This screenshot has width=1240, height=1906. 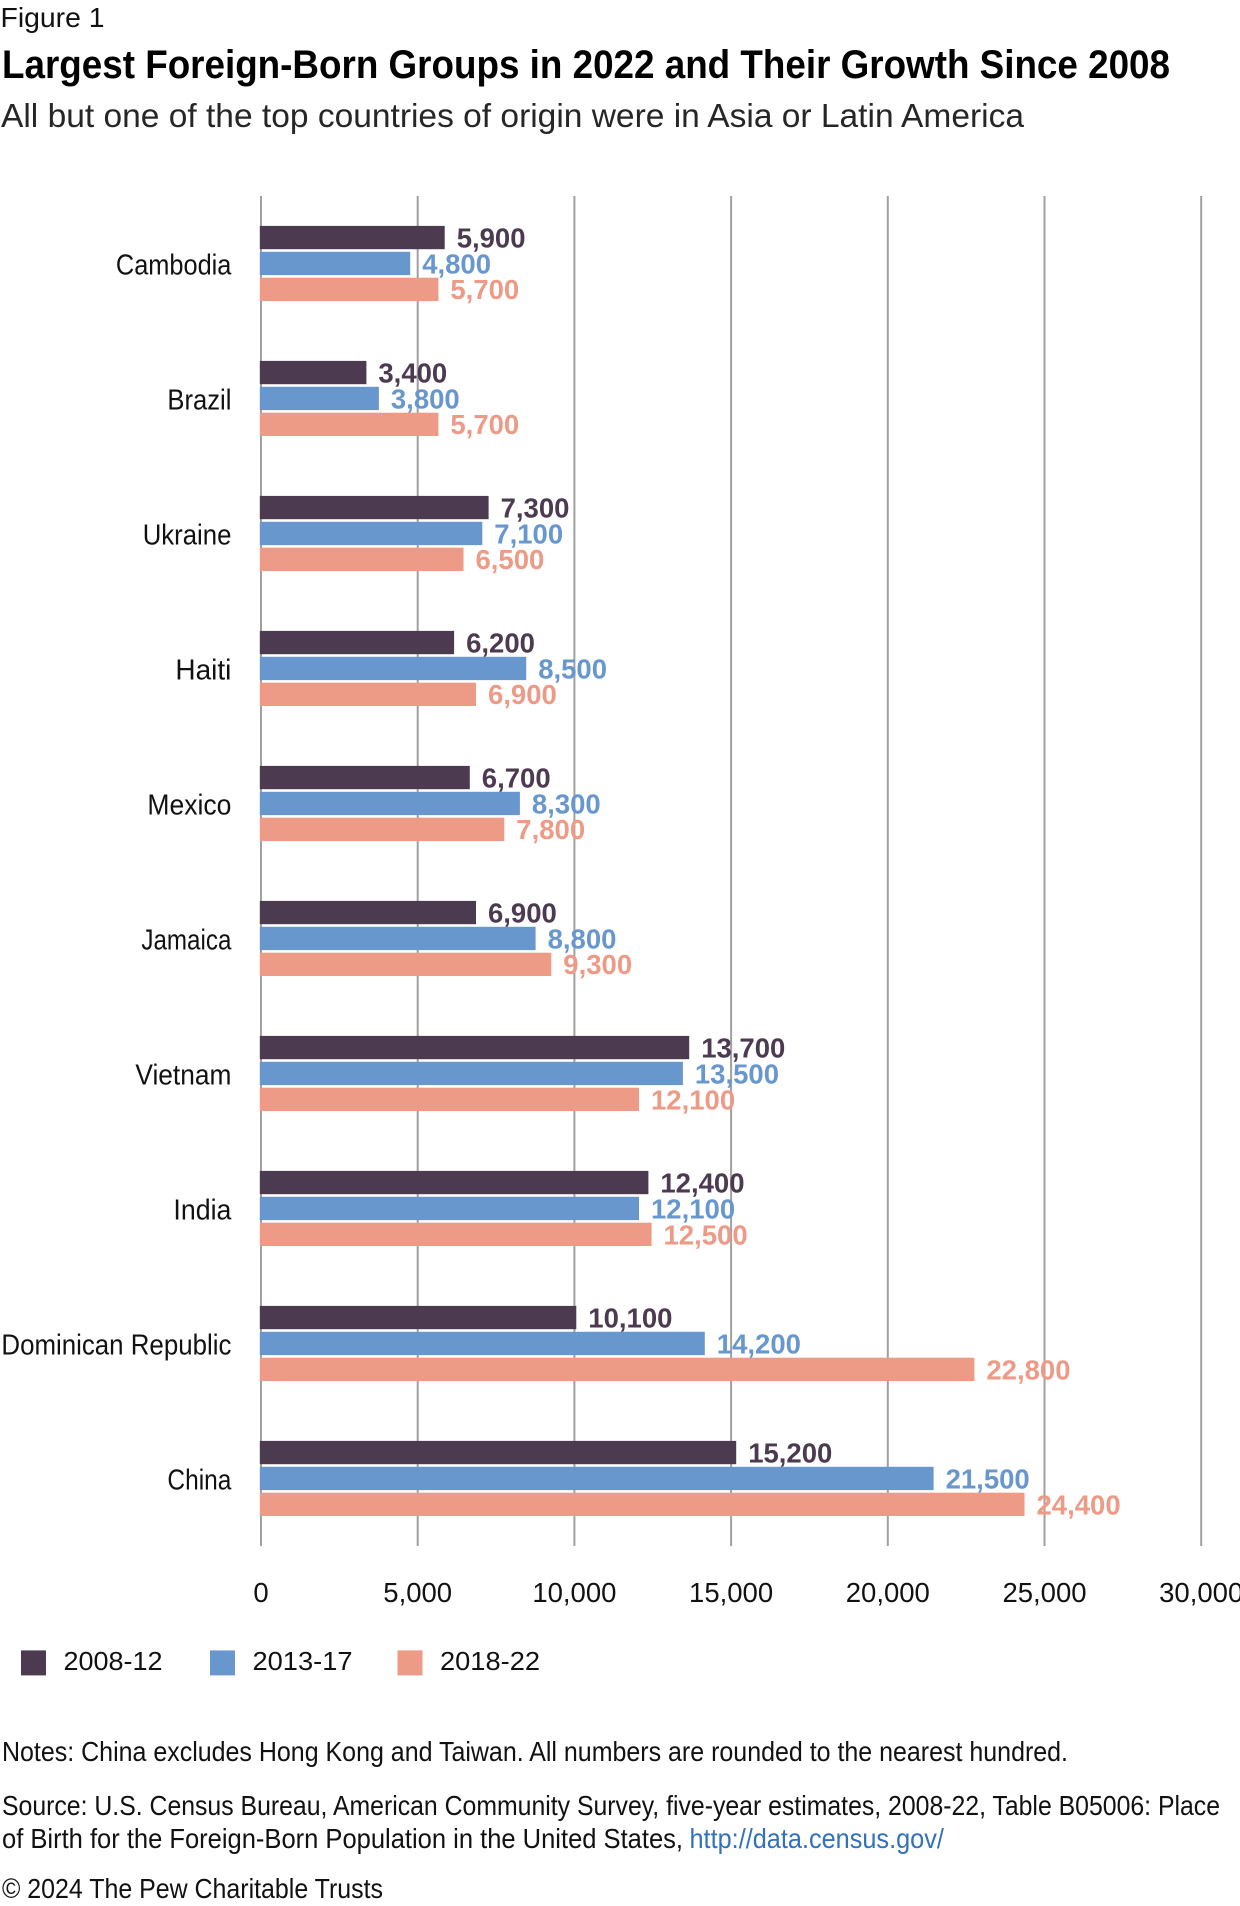 What do you see at coordinates (425, 398) in the screenshot?
I see `svg-text: 3,800` at bounding box center [425, 398].